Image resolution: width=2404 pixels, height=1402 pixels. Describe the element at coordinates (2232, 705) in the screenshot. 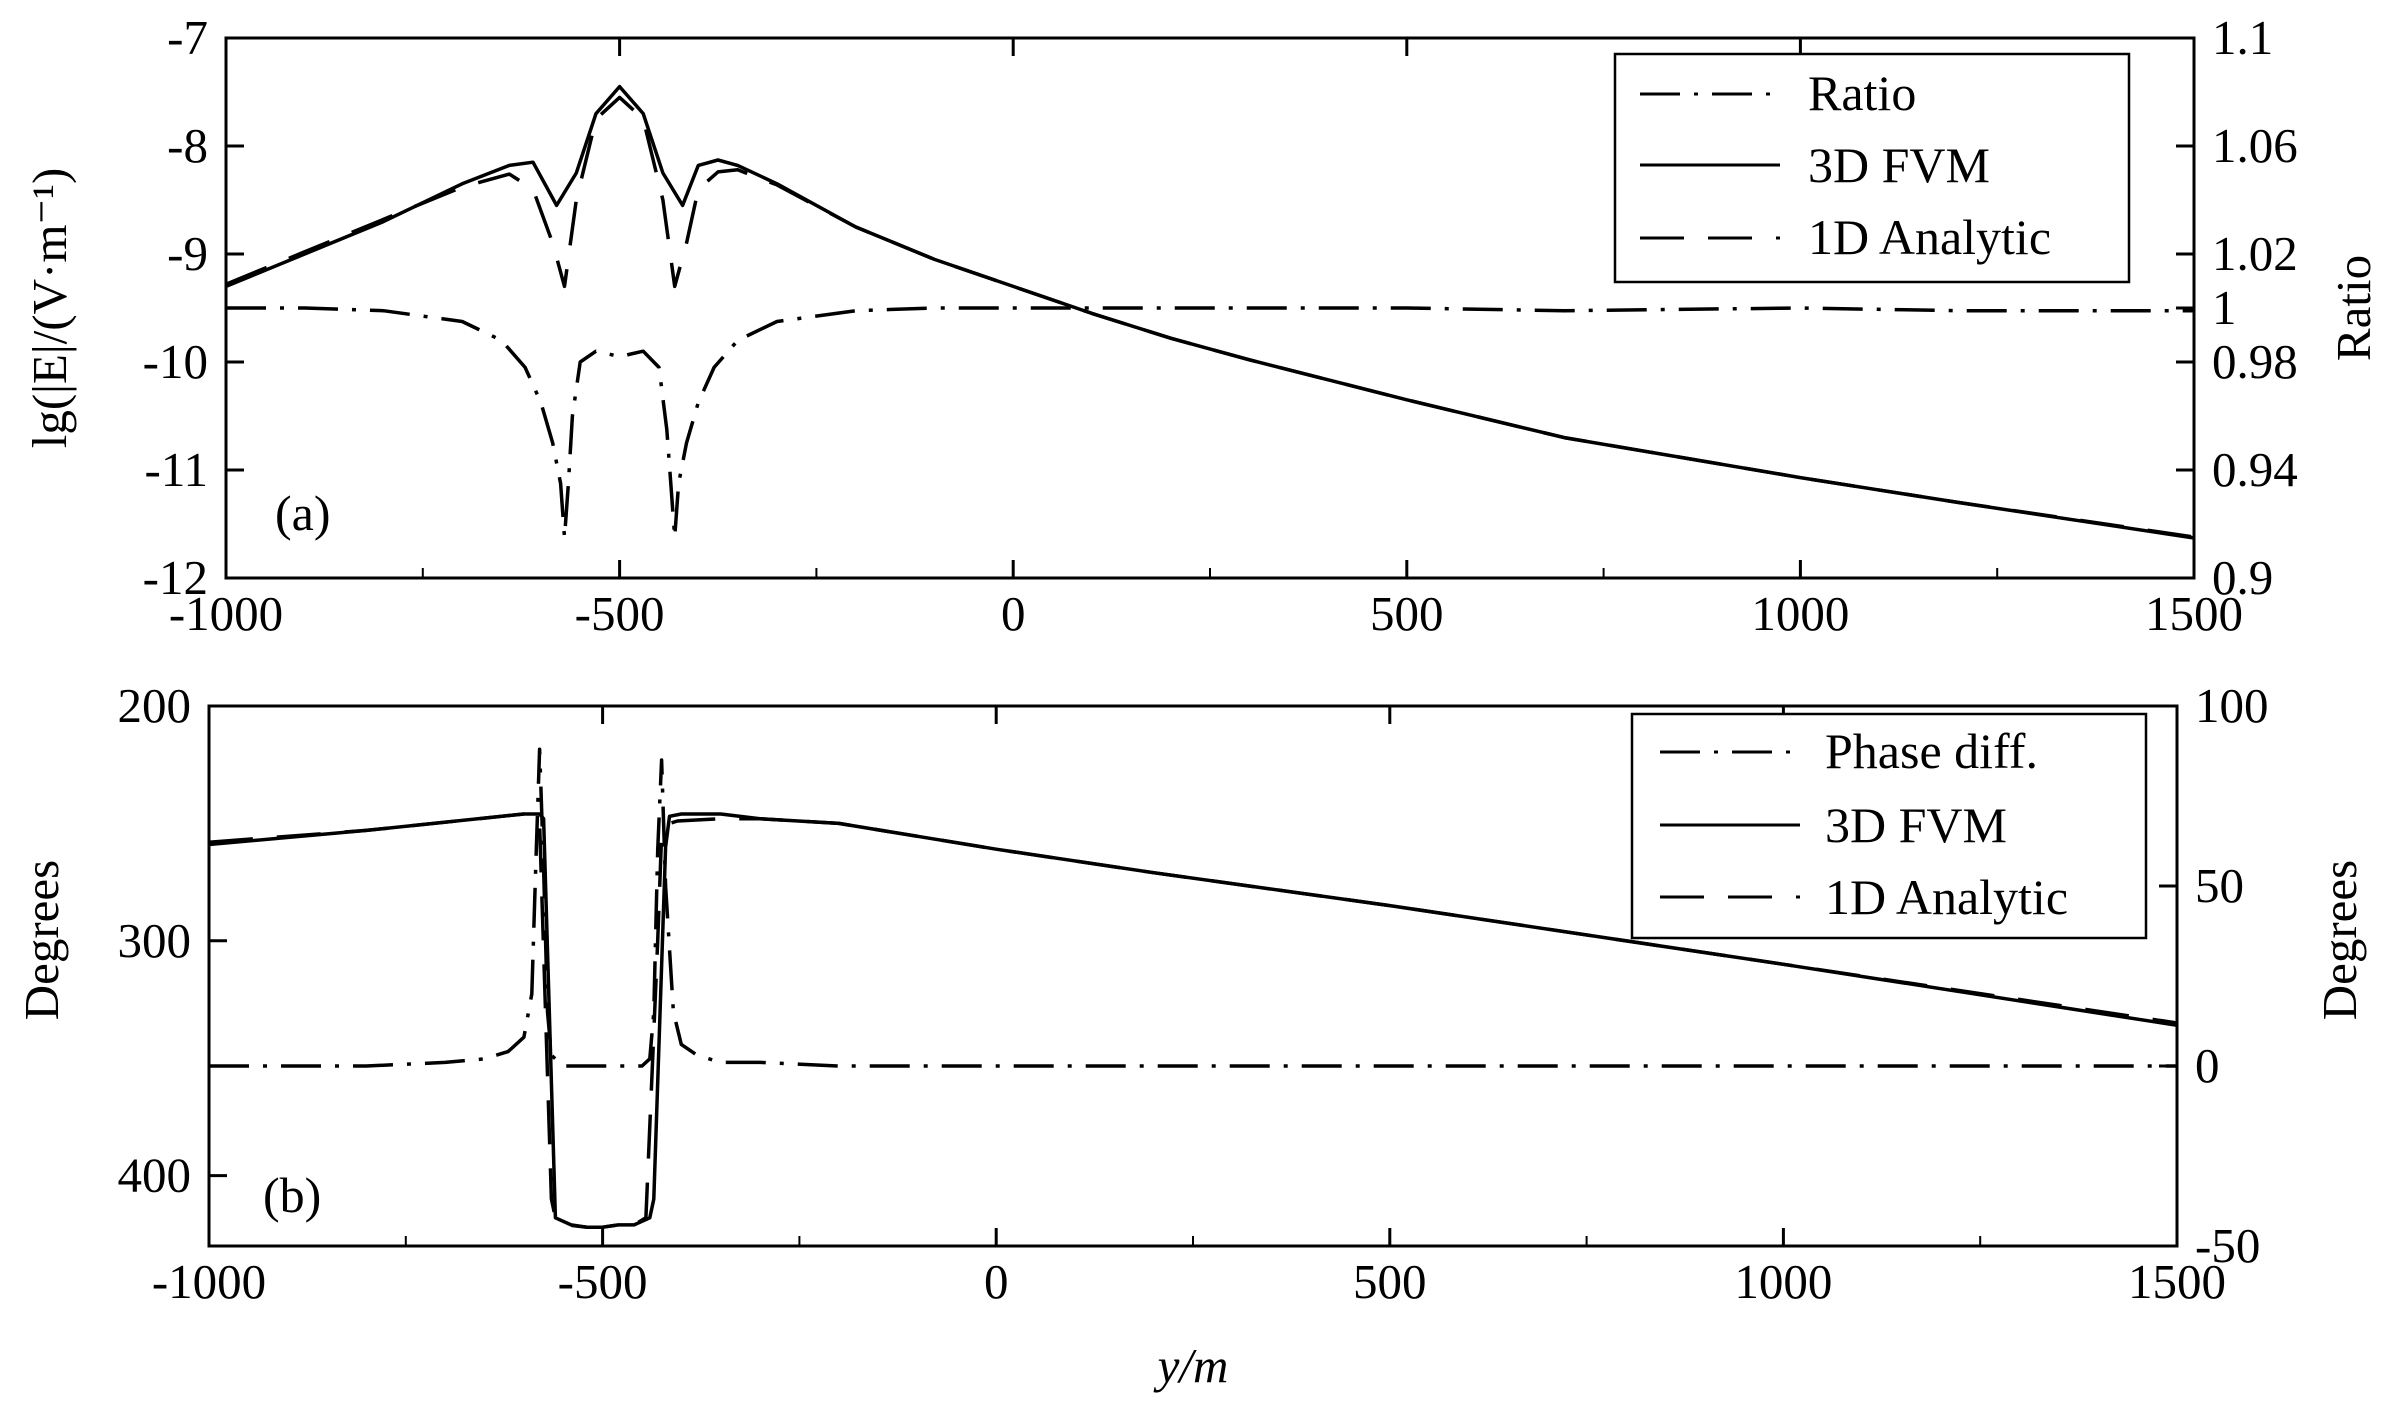

I see `panel-b-ytick-right-label: 100` at that location.